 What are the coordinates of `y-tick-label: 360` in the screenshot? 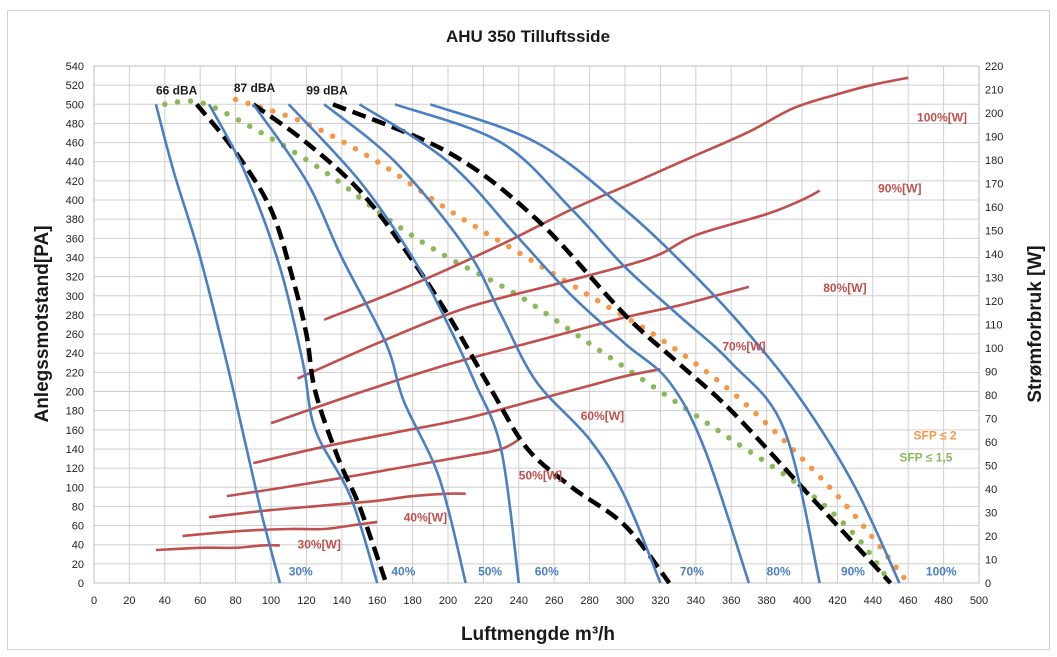 It's located at (75, 239).